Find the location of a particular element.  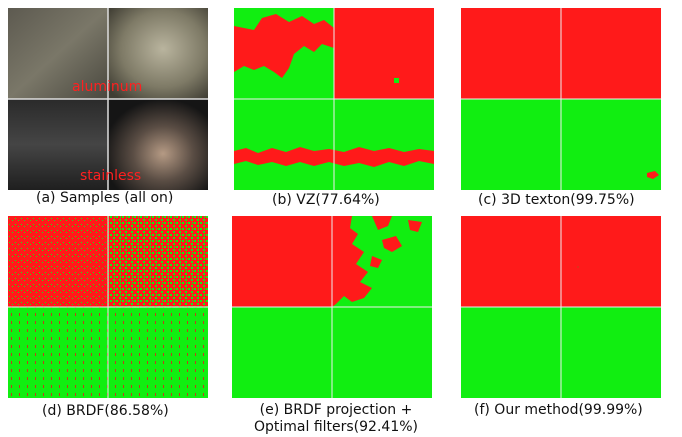

panel-vz is located at coordinates (334, 99).